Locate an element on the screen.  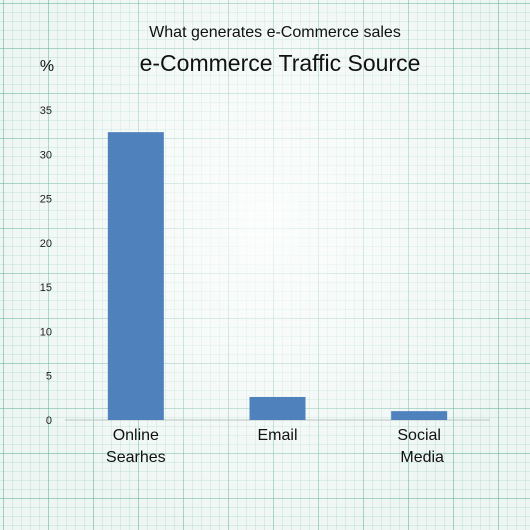
y-axis-ticks: 0 5 10 15 20 25 30 35 is located at coordinates (46, 266).